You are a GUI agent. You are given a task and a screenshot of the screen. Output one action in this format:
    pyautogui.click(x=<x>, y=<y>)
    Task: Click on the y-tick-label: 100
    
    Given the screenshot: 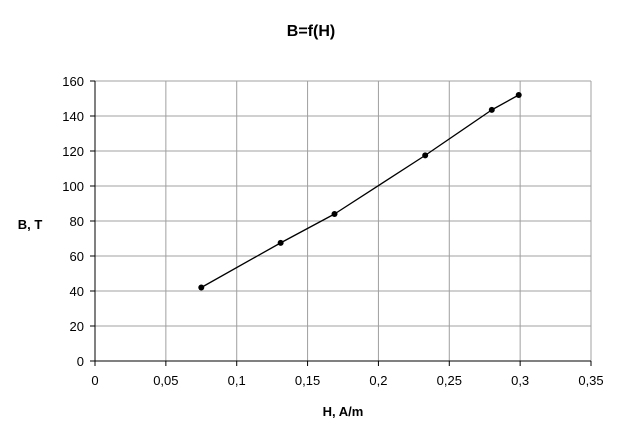 What is the action you would take?
    pyautogui.click(x=73, y=186)
    